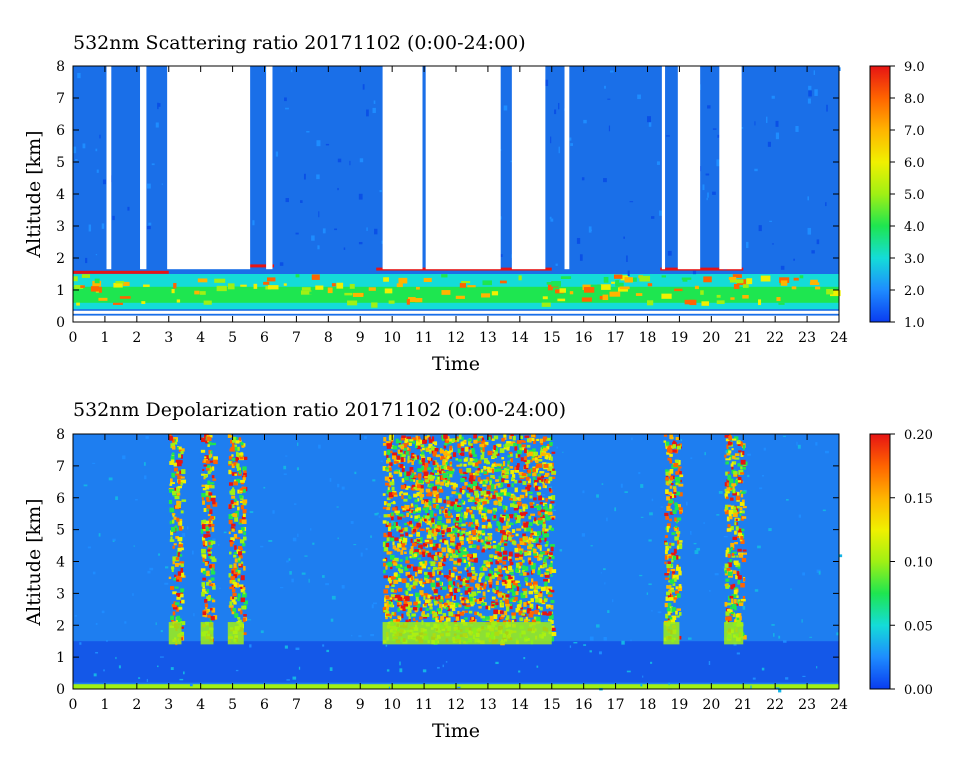 The height and width of the screenshot is (770, 960). I want to click on x-tick-label: 0, so click(73, 705).